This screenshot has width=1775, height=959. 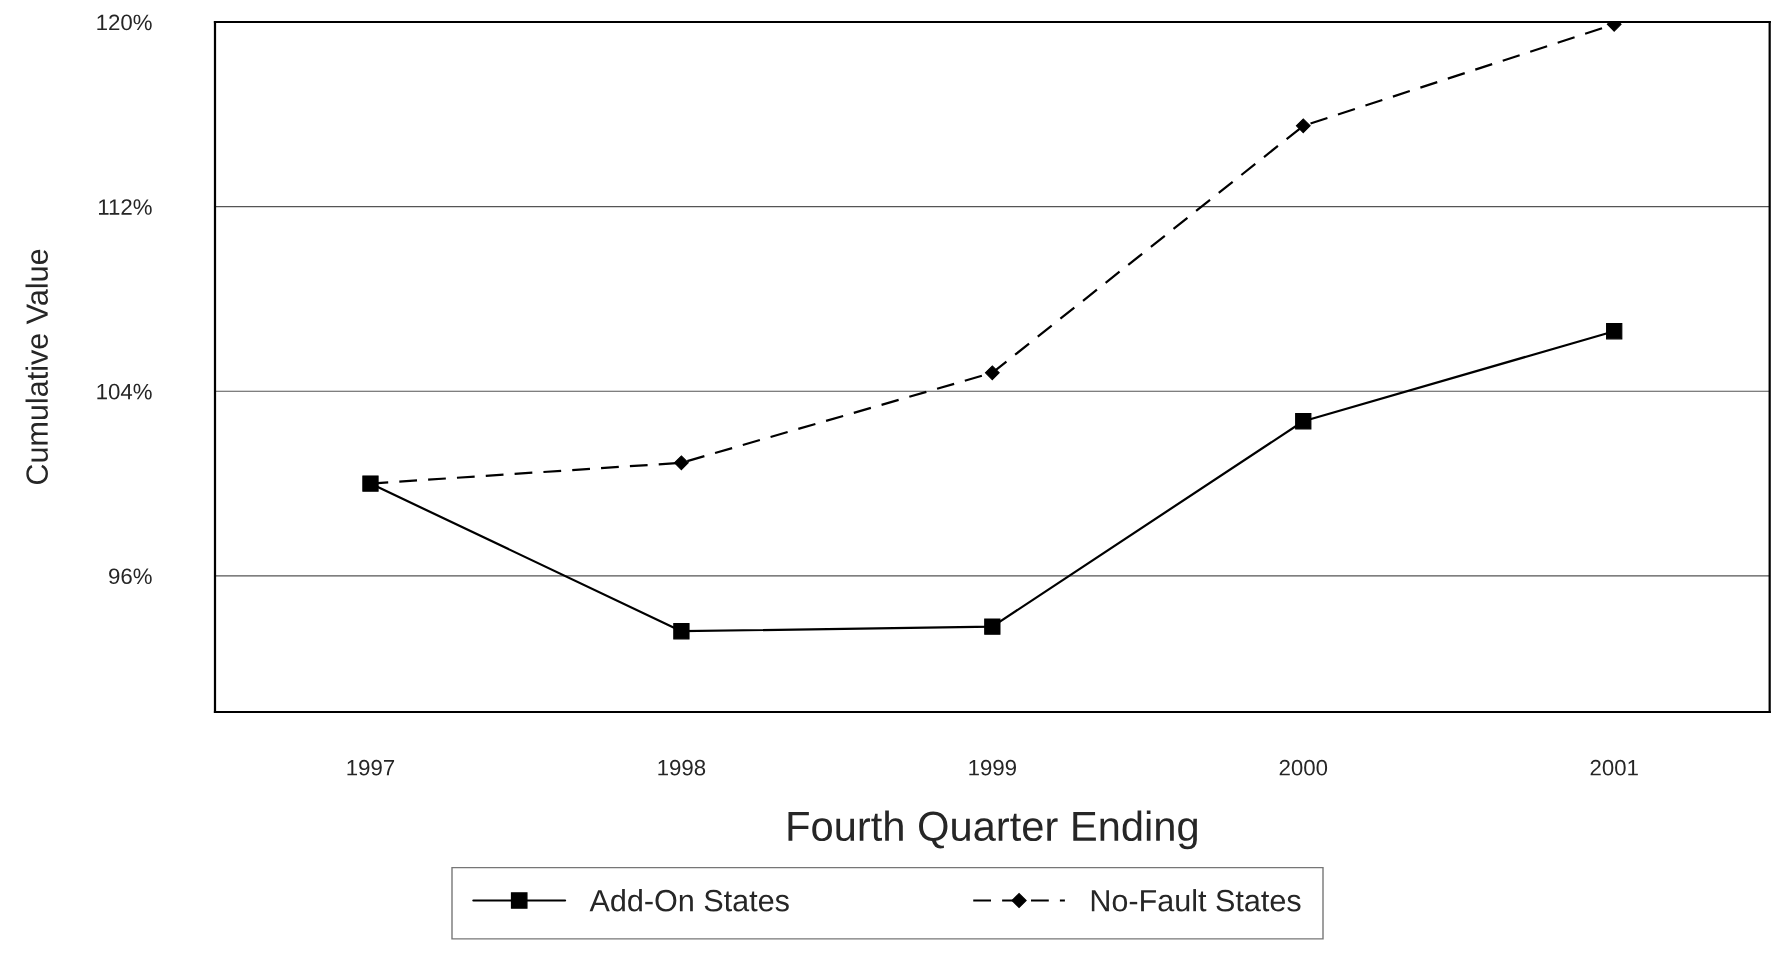 I want to click on y-tick-label: 112%, so click(x=125, y=207).